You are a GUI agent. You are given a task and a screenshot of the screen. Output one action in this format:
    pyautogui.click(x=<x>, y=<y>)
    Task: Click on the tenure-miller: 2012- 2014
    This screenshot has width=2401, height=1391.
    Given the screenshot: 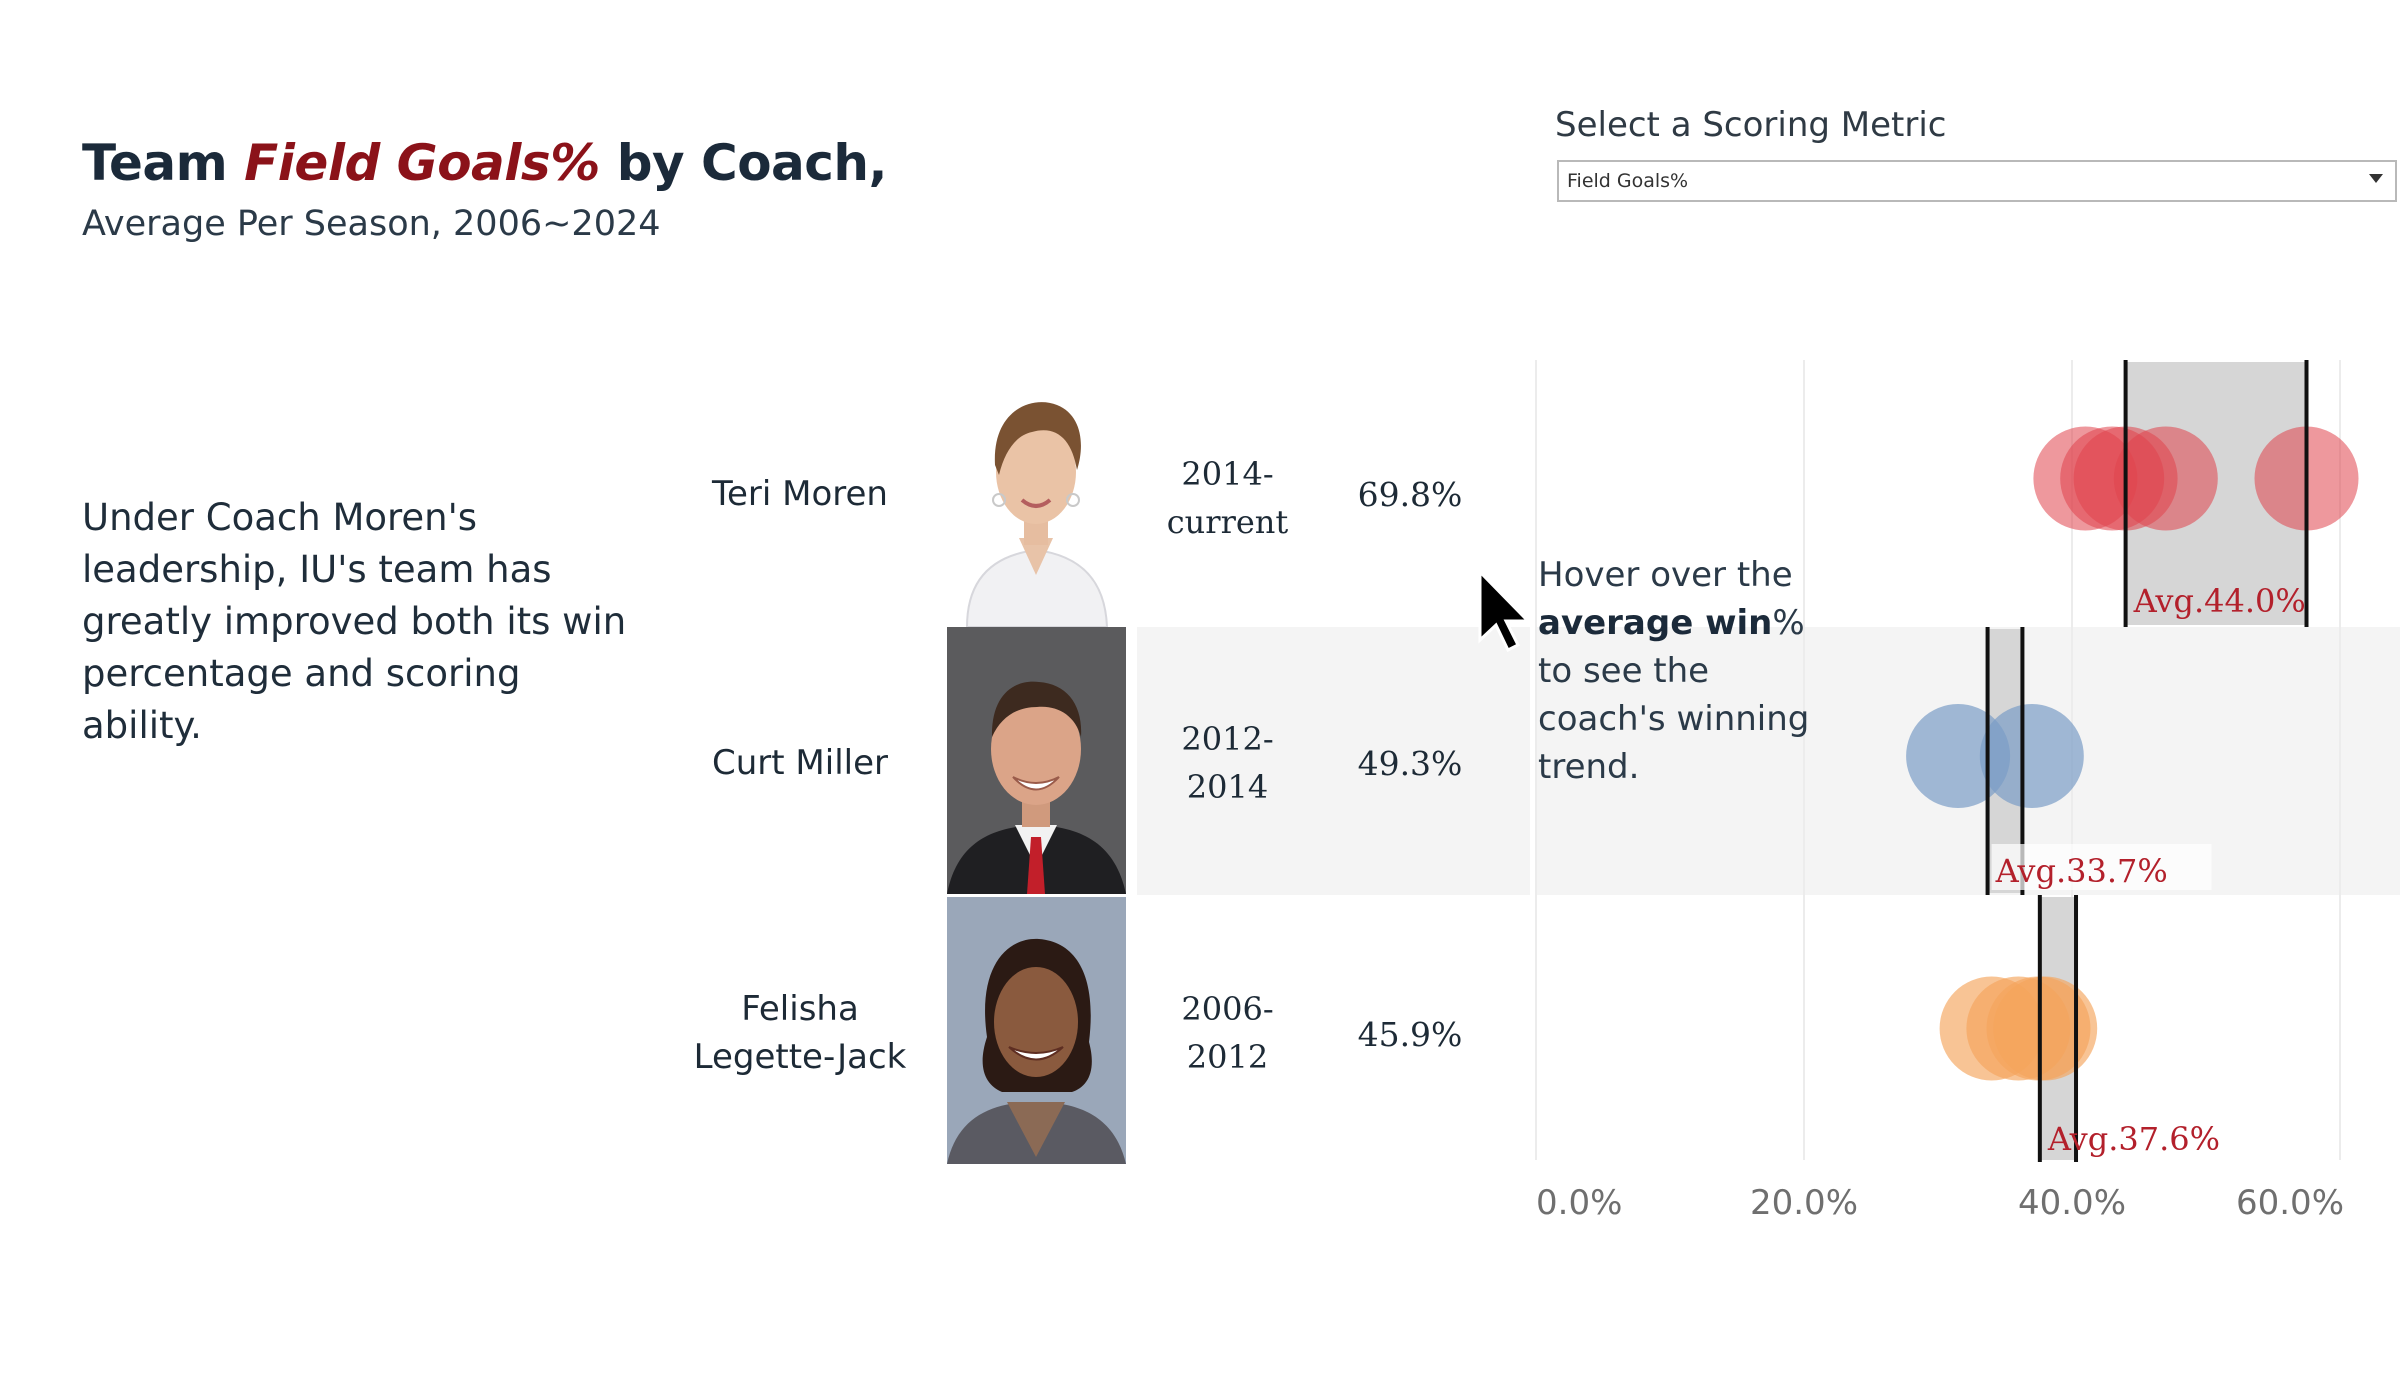 What is the action you would take?
    pyautogui.click(x=1227, y=763)
    